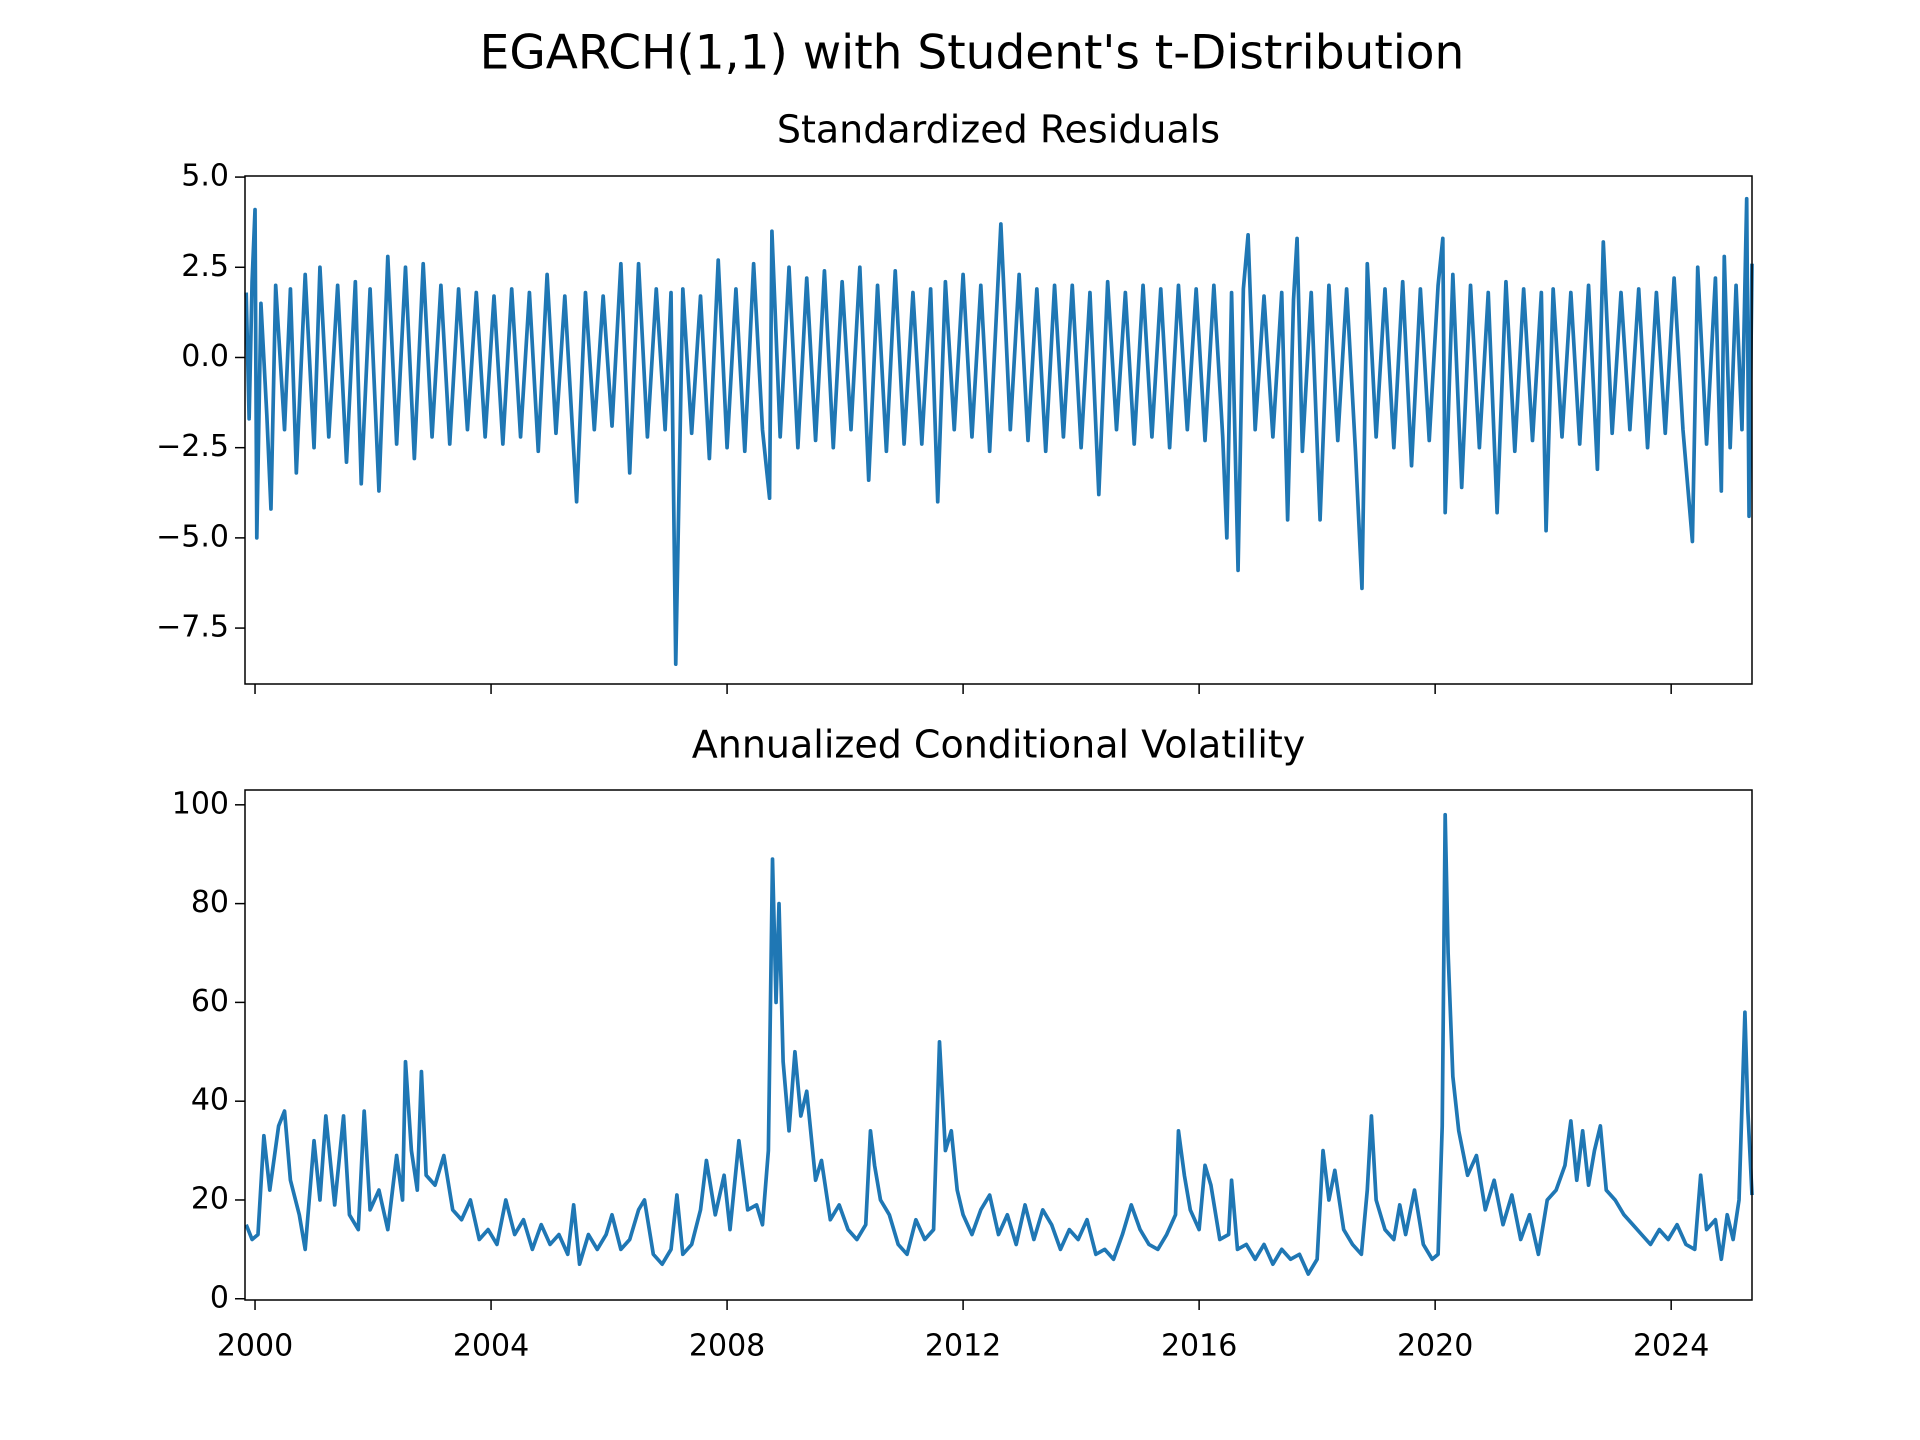  What do you see at coordinates (491, 1346) in the screenshot?
I see `x-tick-label: 2004` at bounding box center [491, 1346].